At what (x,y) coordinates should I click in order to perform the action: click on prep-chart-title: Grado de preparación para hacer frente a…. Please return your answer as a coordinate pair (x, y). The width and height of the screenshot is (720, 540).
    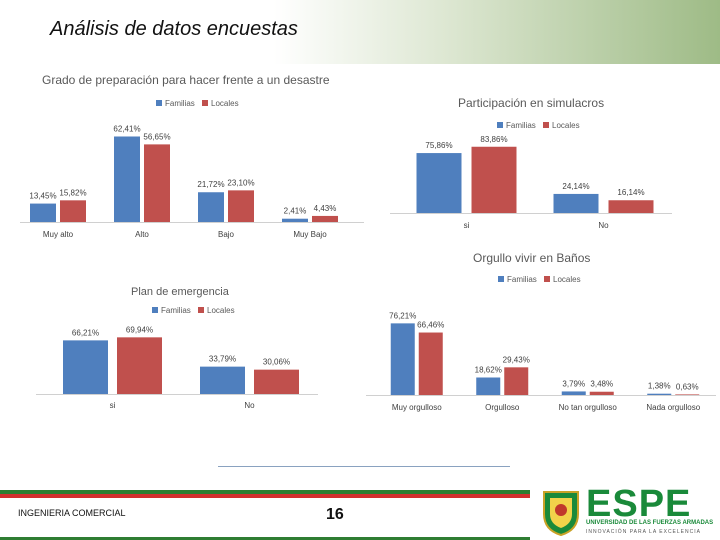
    Looking at the image, I should click on (186, 80).